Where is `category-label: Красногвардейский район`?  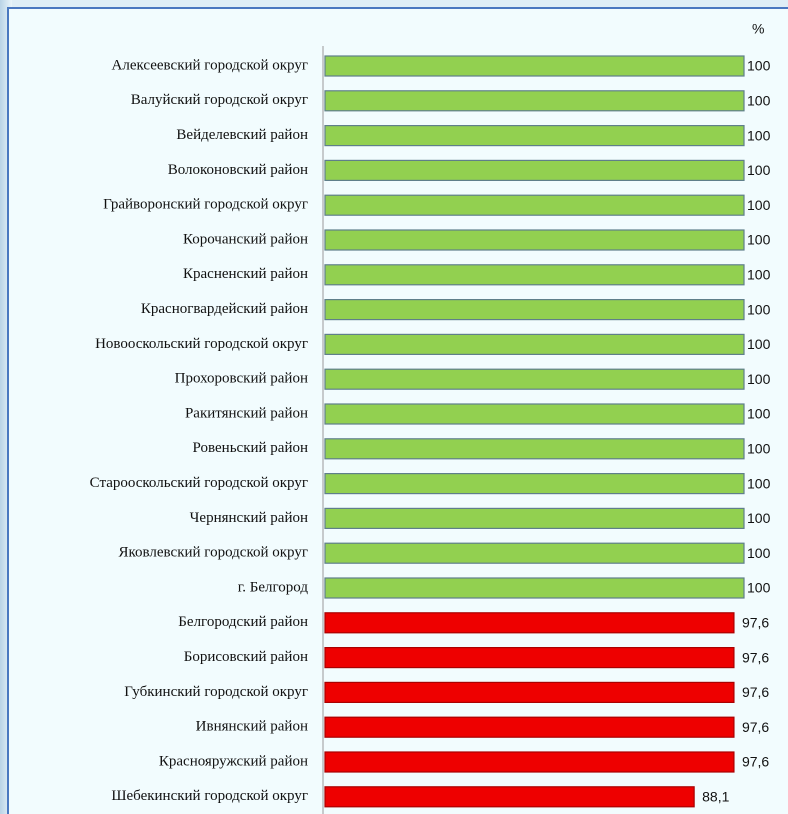 category-label: Красногвардейский район is located at coordinates (224, 309).